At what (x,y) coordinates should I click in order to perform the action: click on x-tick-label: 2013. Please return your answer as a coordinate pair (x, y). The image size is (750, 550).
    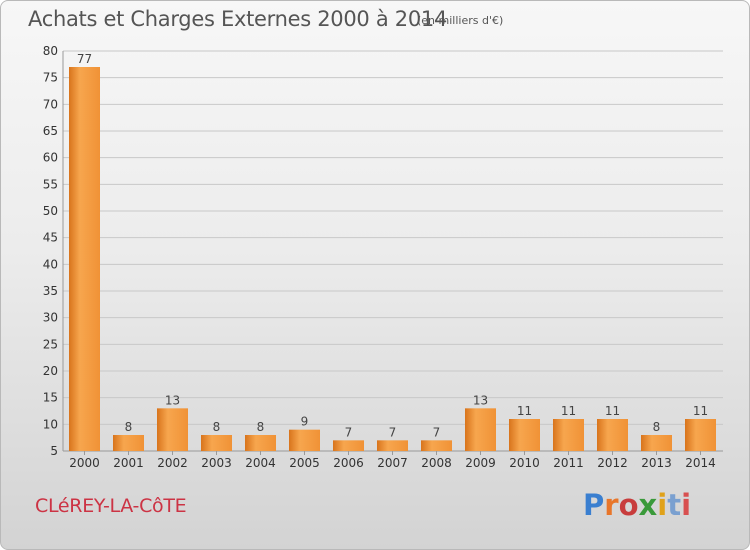
    Looking at the image, I should click on (656, 463).